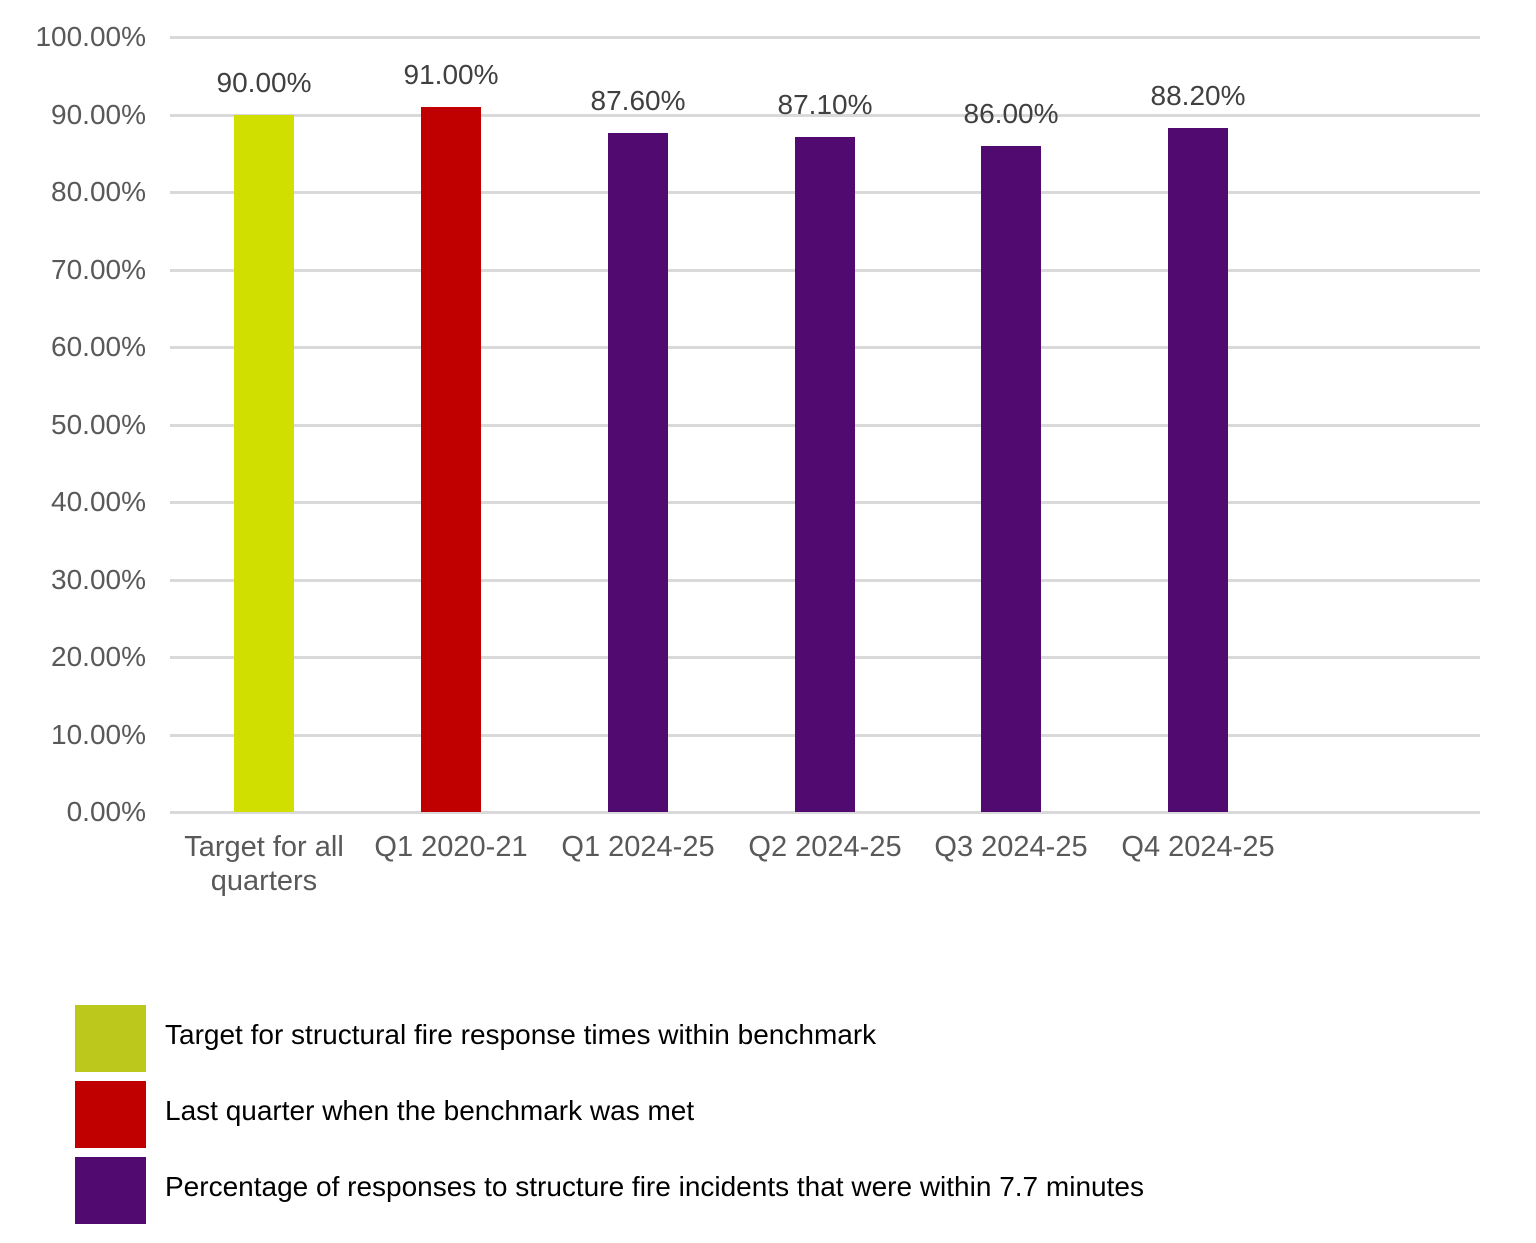  Describe the element at coordinates (98, 114) in the screenshot. I see `y-axis-tick-label: 90.00%` at that location.